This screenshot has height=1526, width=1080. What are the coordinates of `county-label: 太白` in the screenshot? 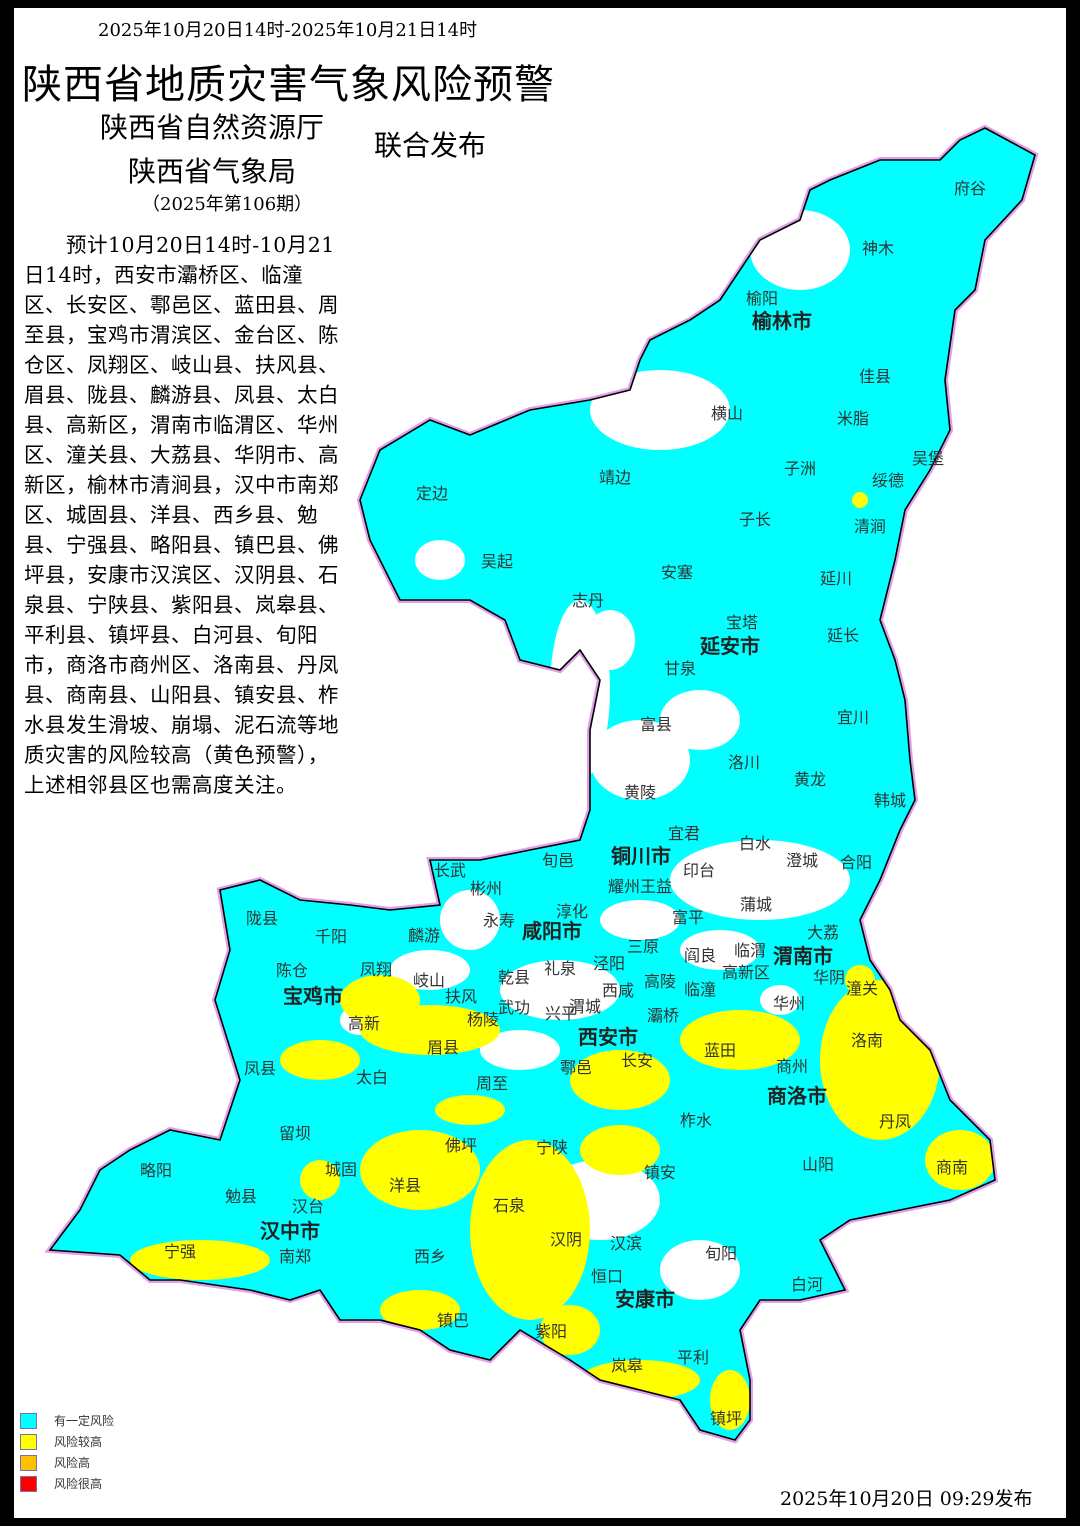 It's located at (372, 1077).